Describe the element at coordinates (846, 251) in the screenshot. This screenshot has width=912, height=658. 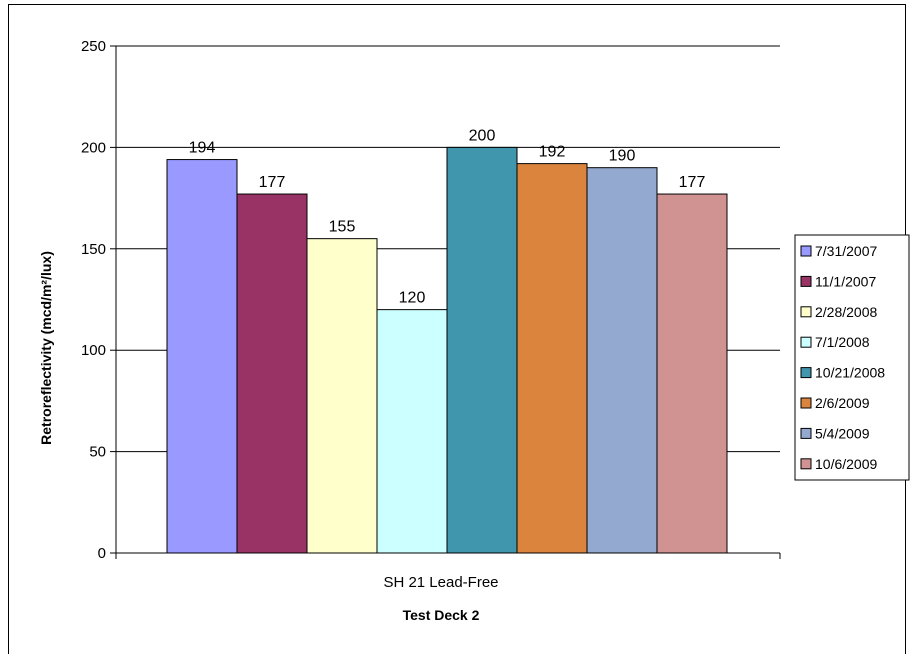
I see `legend-label: 7/31/2007` at that location.